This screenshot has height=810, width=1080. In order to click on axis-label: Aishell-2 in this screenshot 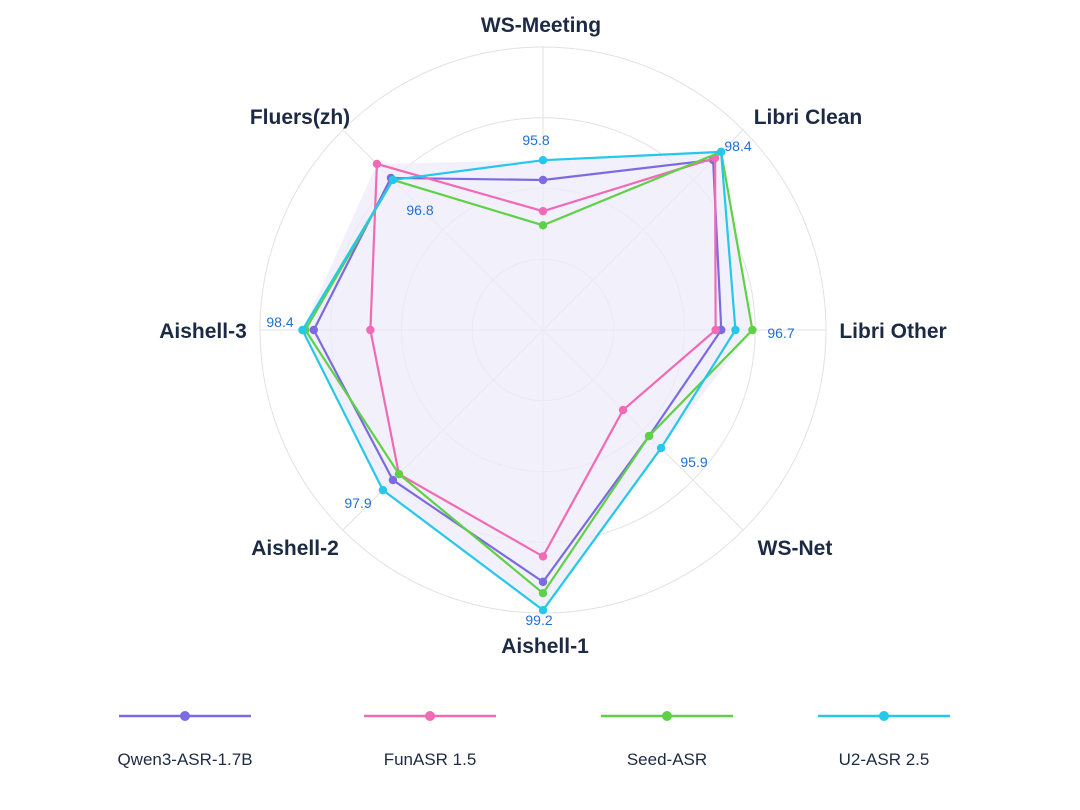, I will do `click(295, 548)`.